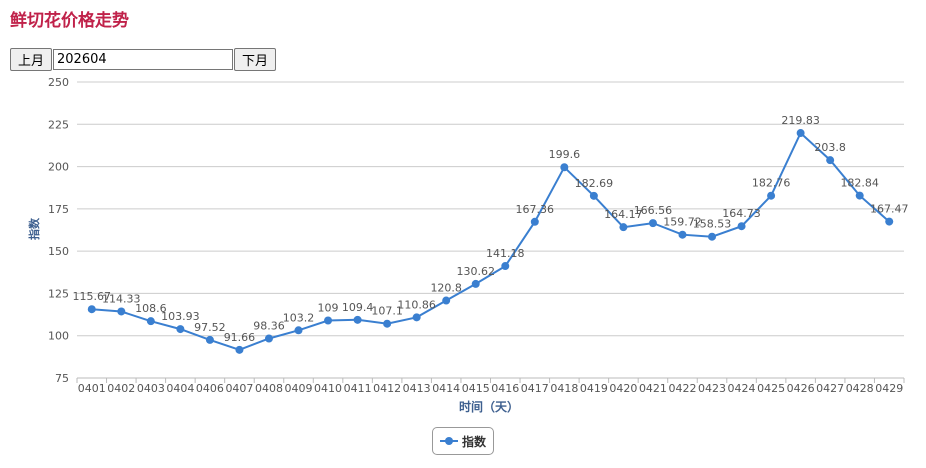  I want to click on prev-month-button: 上月, so click(31, 59).